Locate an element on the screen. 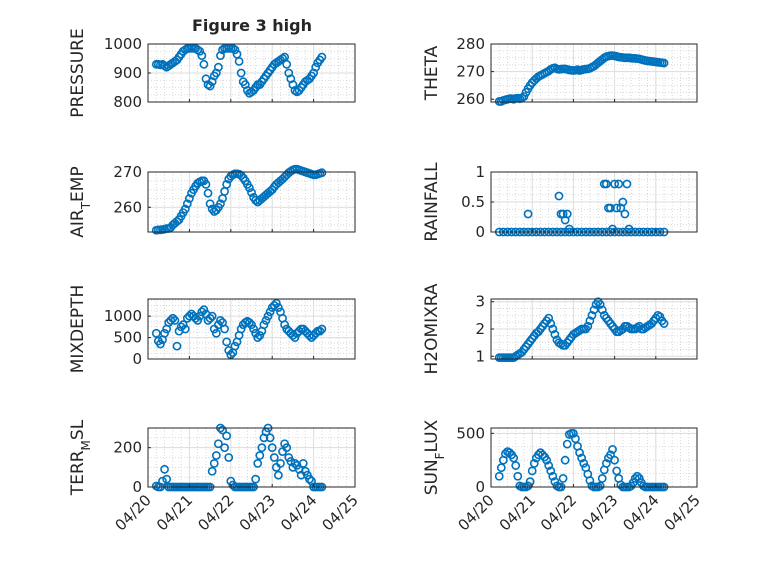 This screenshot has width=778, height=583. theta-ytick-label: 280 is located at coordinates (470, 44).